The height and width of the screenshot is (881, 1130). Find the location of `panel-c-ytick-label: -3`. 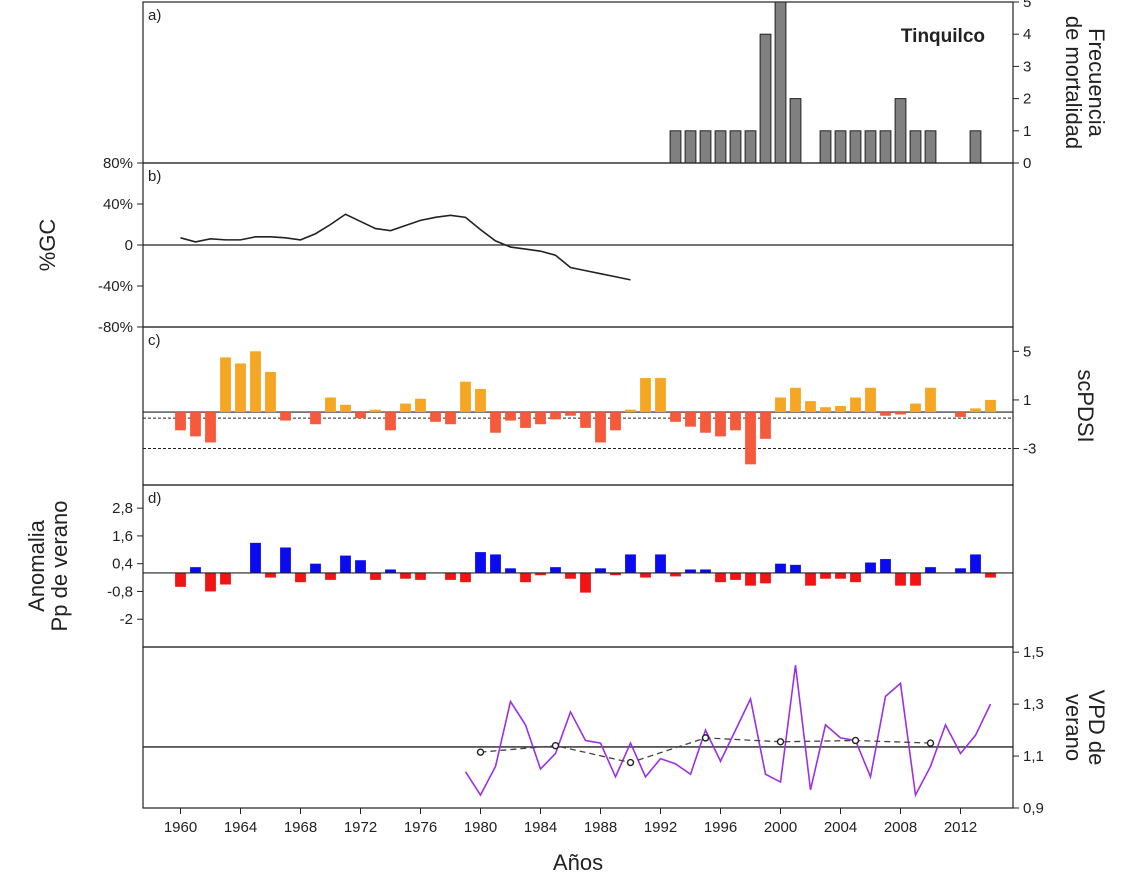

panel-c-ytick-label: -3 is located at coordinates (1029, 449).